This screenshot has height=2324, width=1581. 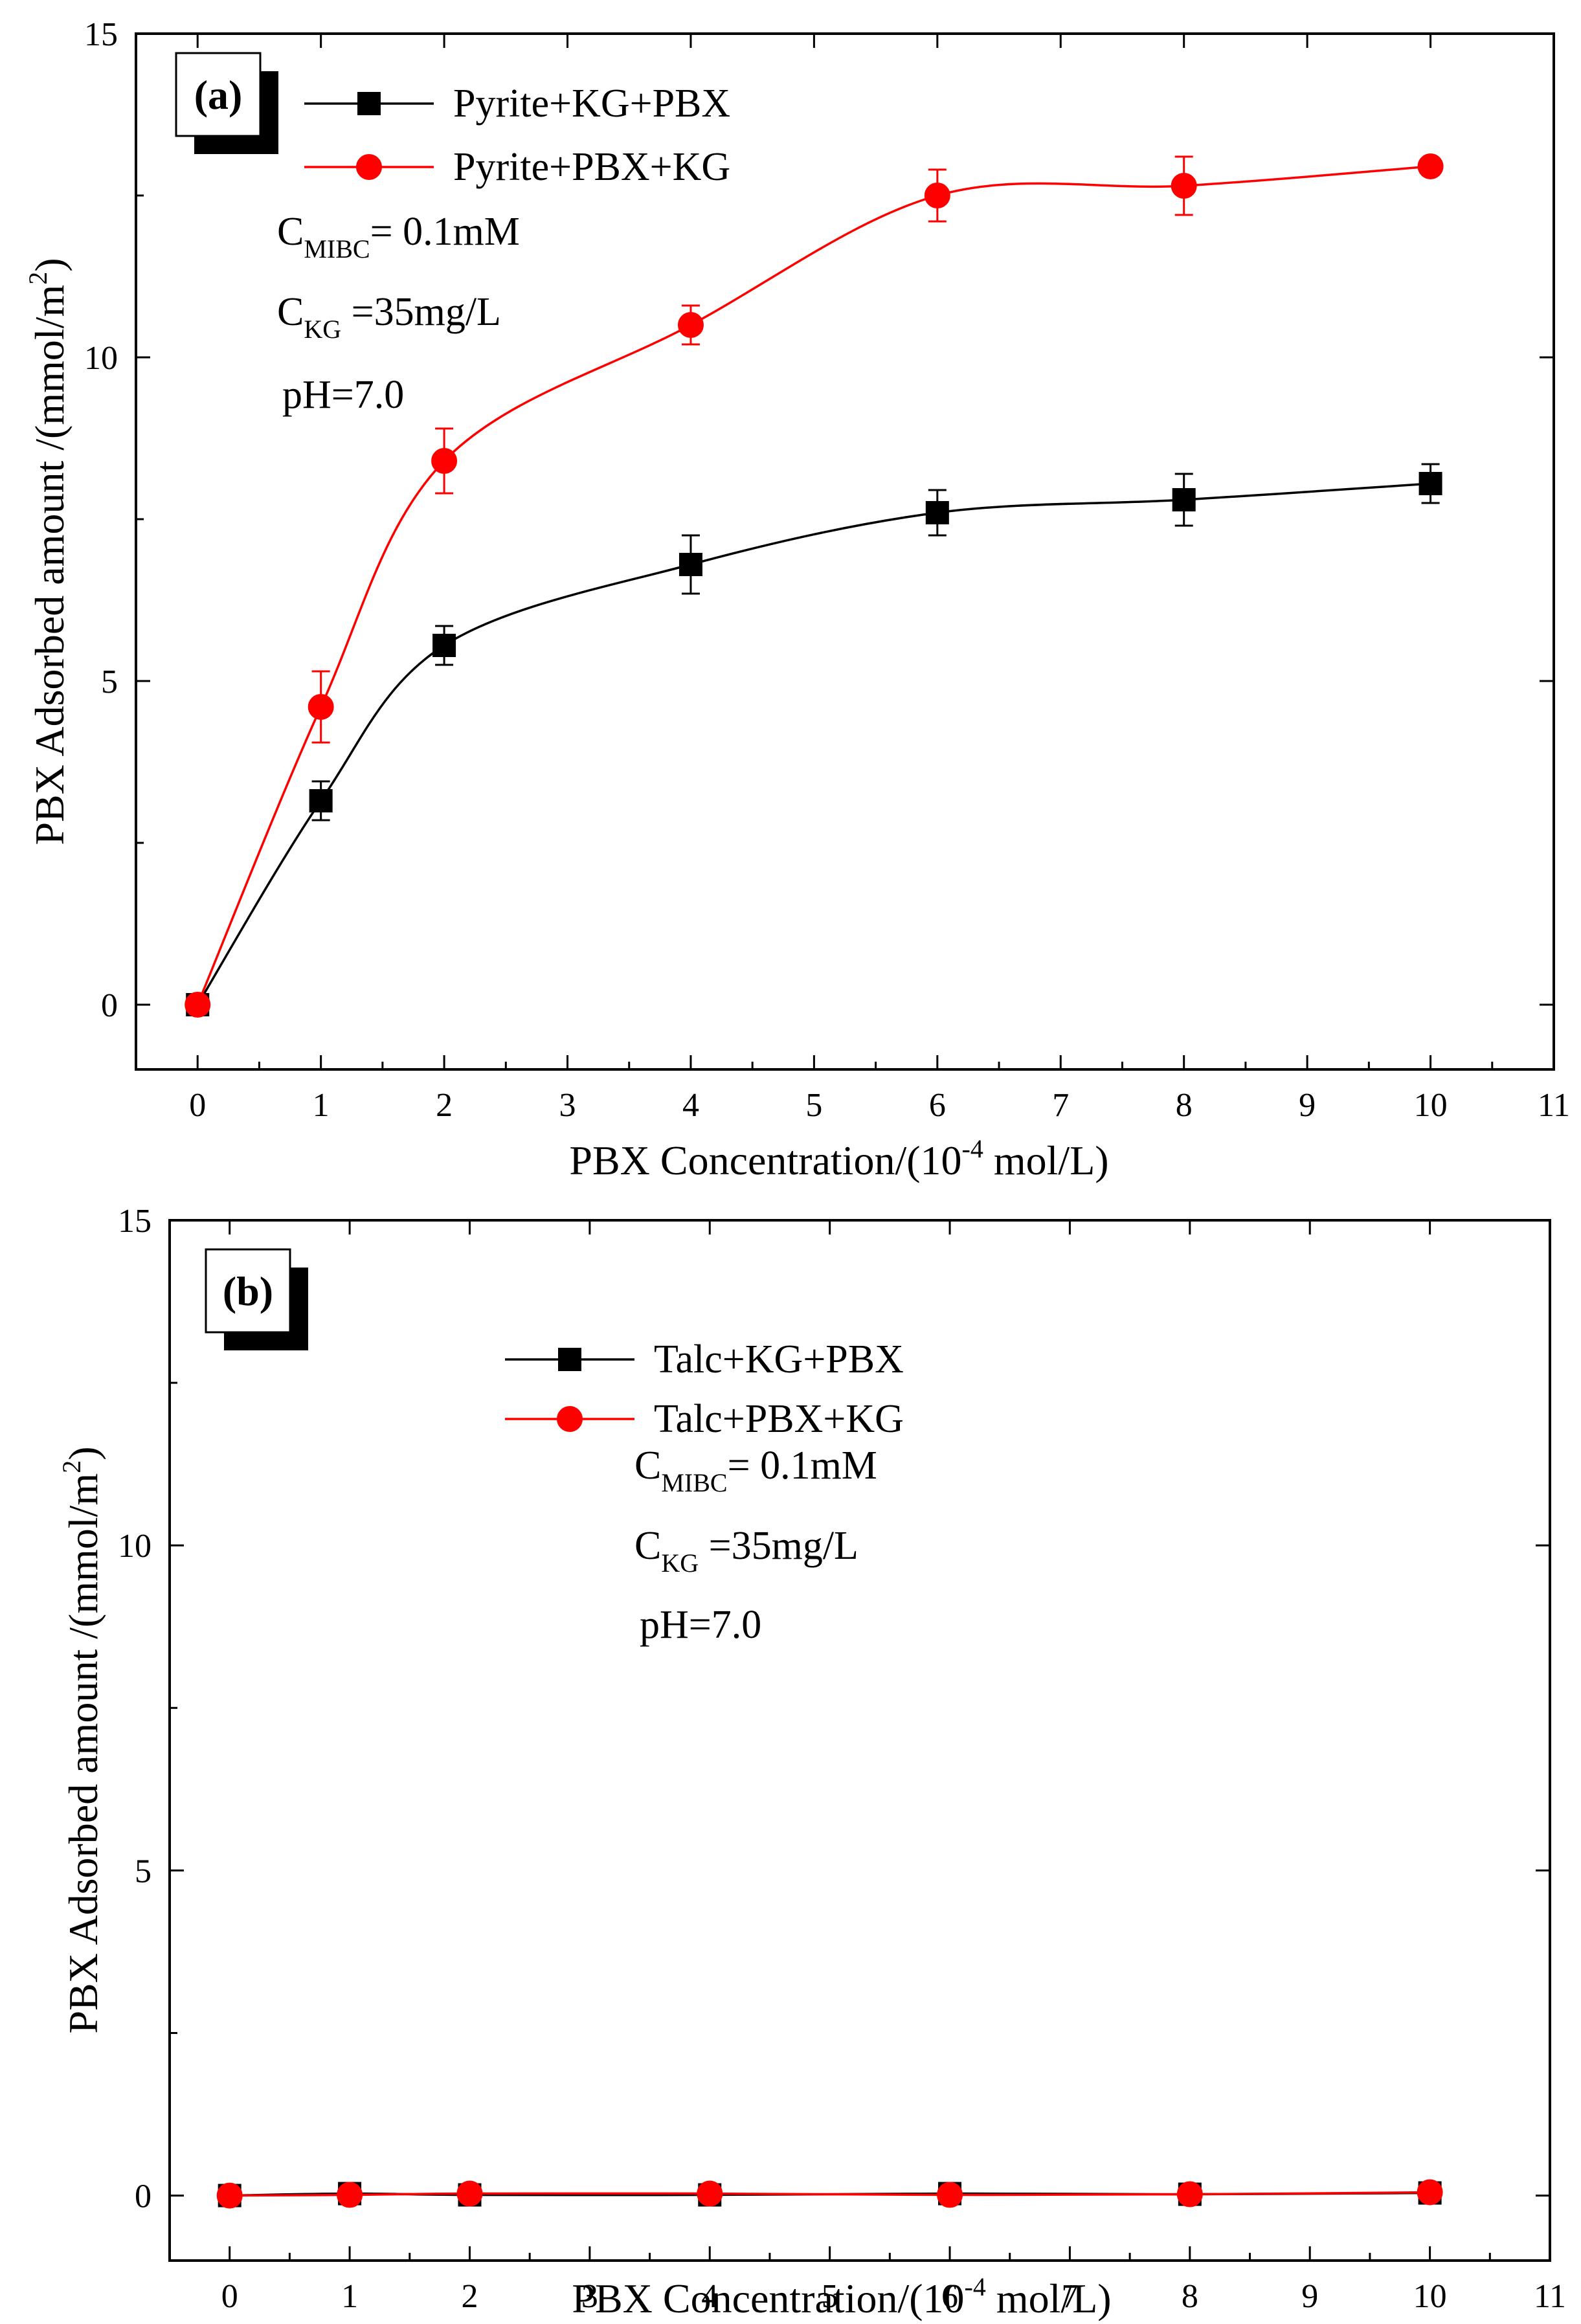 I want to click on annotation-c-mibc-value: = 0.1mM, so click(x=445, y=232).